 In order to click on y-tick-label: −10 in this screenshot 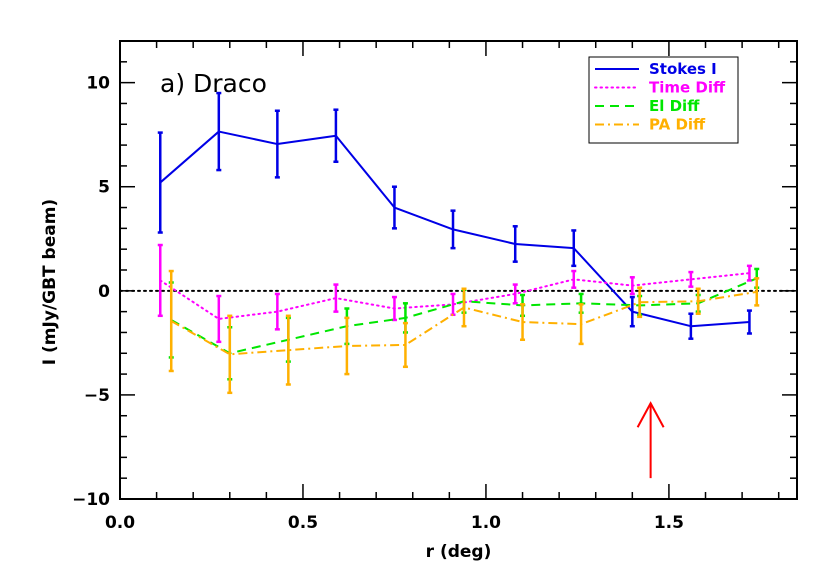, I will do `click(91, 500)`.